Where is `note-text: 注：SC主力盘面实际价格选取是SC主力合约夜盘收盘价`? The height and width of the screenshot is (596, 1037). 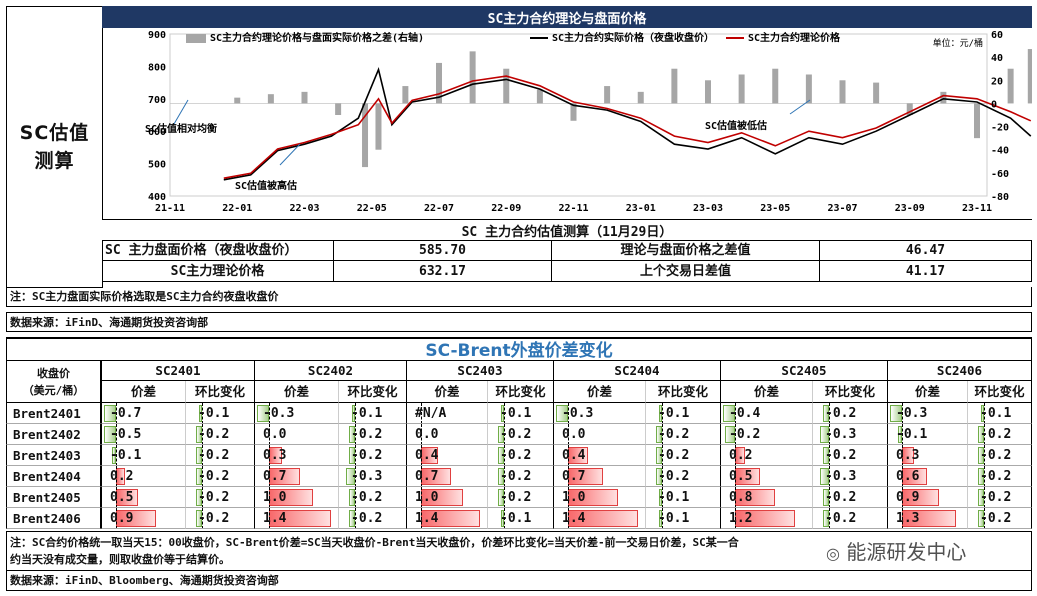 note-text: 注：SC主力盘面实际价格选取是SC主力合约夜盘收盘价 is located at coordinates (519, 297).